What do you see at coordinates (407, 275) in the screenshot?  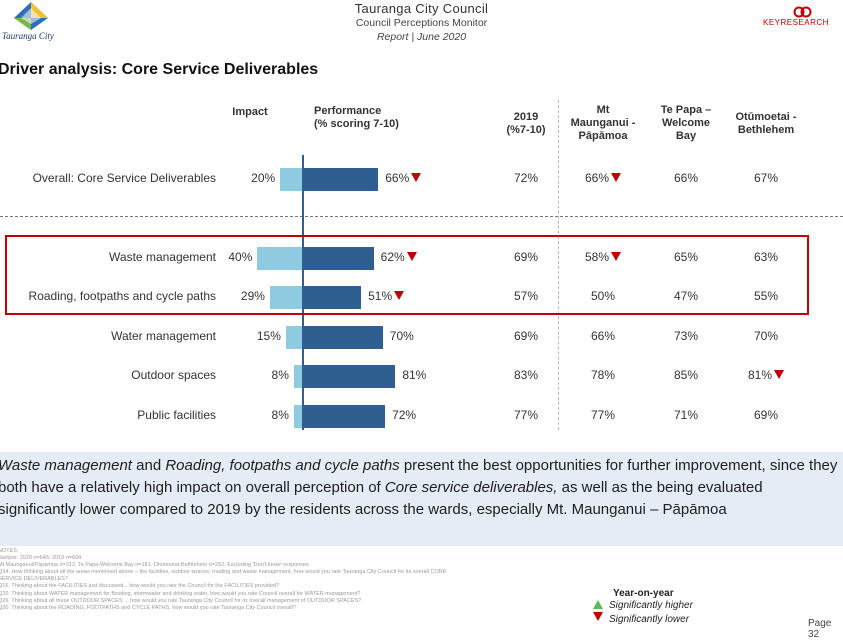 I see `highlight-box` at bounding box center [407, 275].